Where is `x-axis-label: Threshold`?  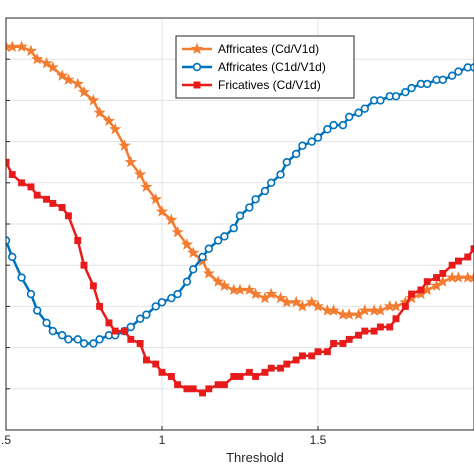
x-axis-label: Threshold is located at coordinates (255, 457).